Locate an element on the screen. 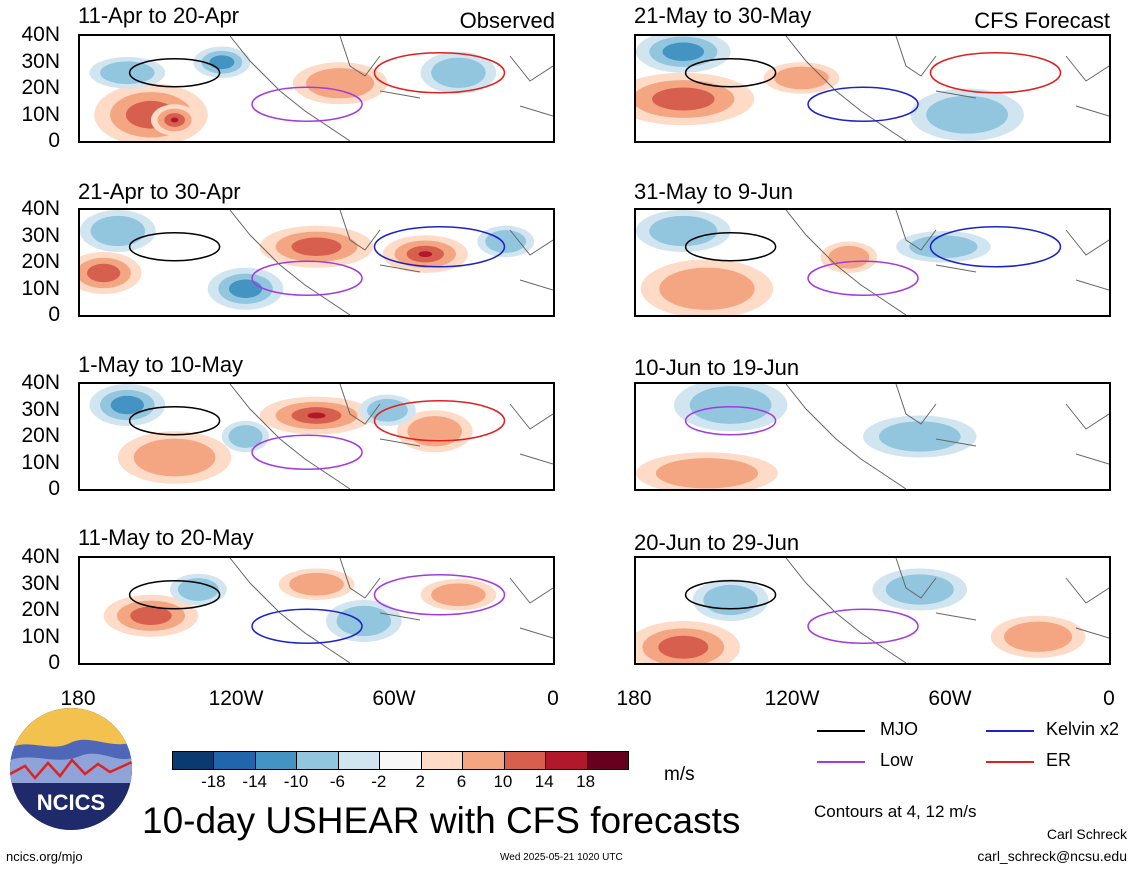  colorbar-label: 2 is located at coordinates (420, 781).